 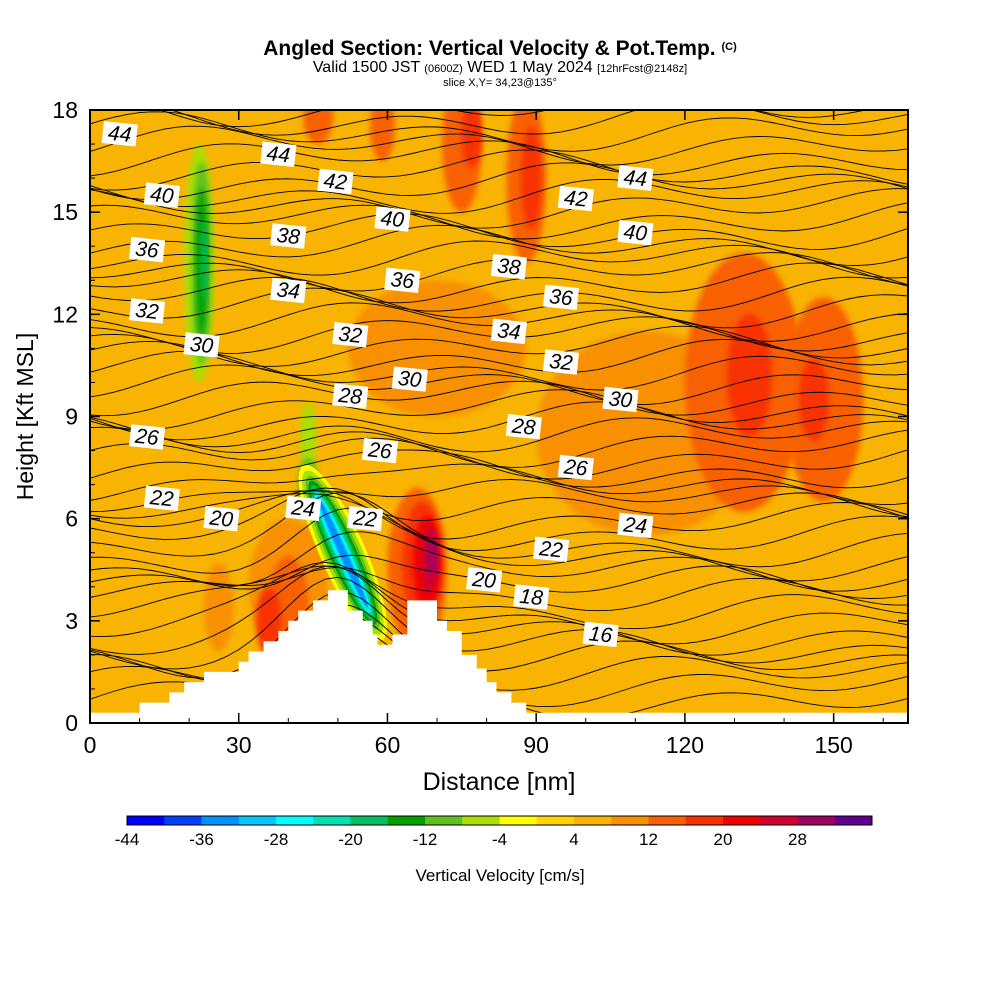 I want to click on theta-label: 40, so click(x=635, y=232).